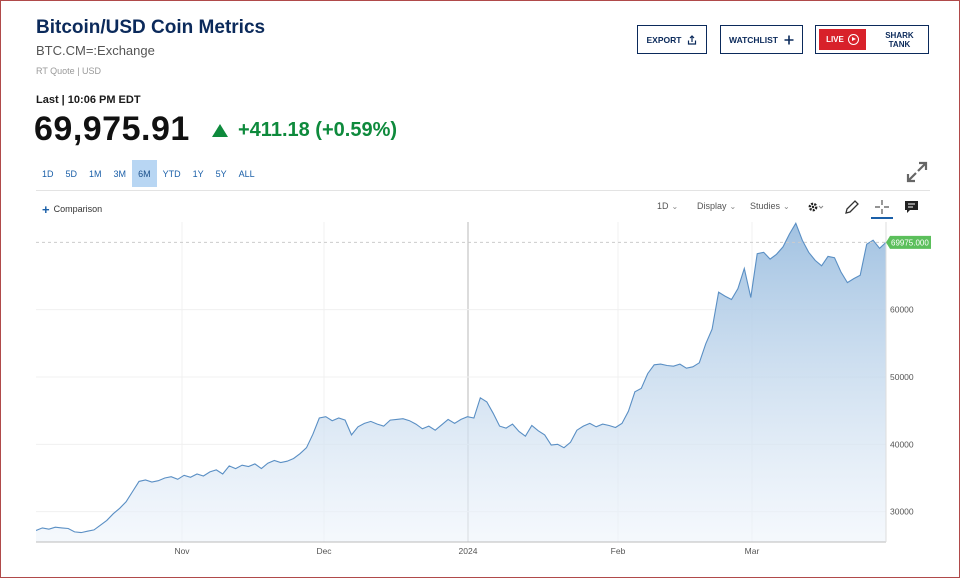 Image resolution: width=960 pixels, height=578 pixels. Describe the element at coordinates (712, 206) in the screenshot. I see `display-label: Display` at that location.